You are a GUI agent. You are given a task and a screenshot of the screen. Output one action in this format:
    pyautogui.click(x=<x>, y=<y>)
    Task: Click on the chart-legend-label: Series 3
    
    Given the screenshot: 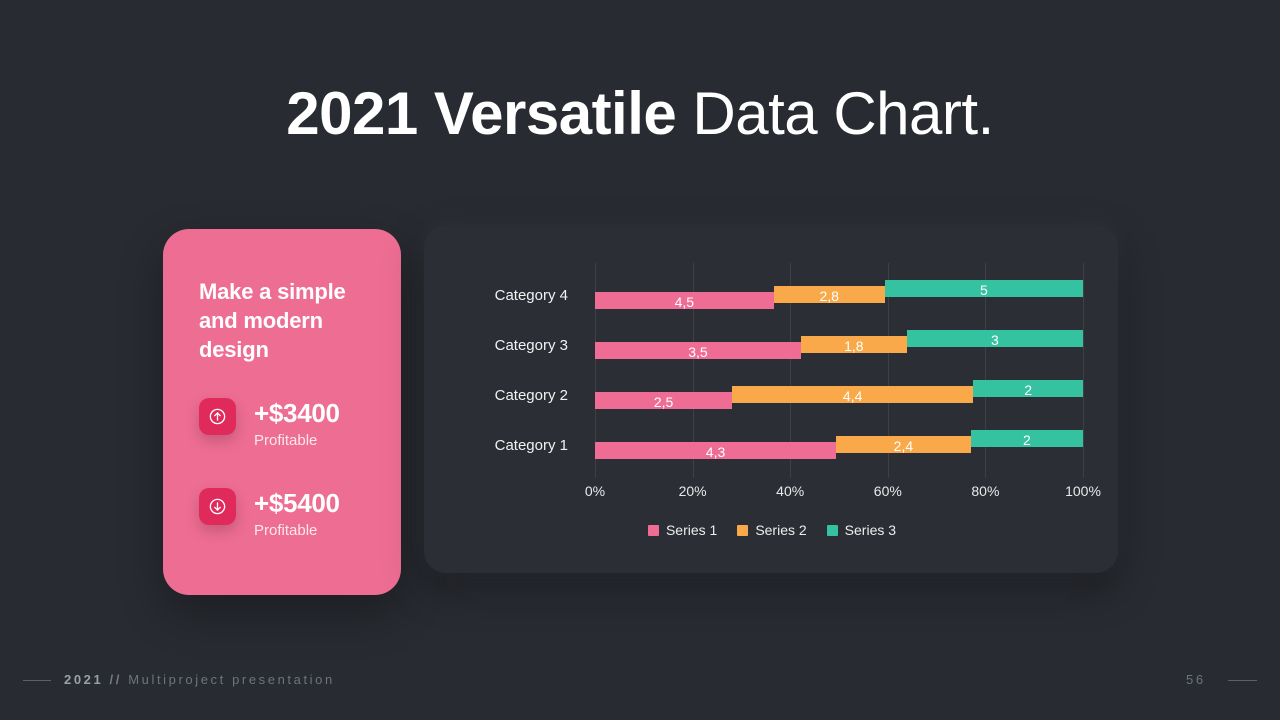 What is the action you would take?
    pyautogui.click(x=870, y=530)
    